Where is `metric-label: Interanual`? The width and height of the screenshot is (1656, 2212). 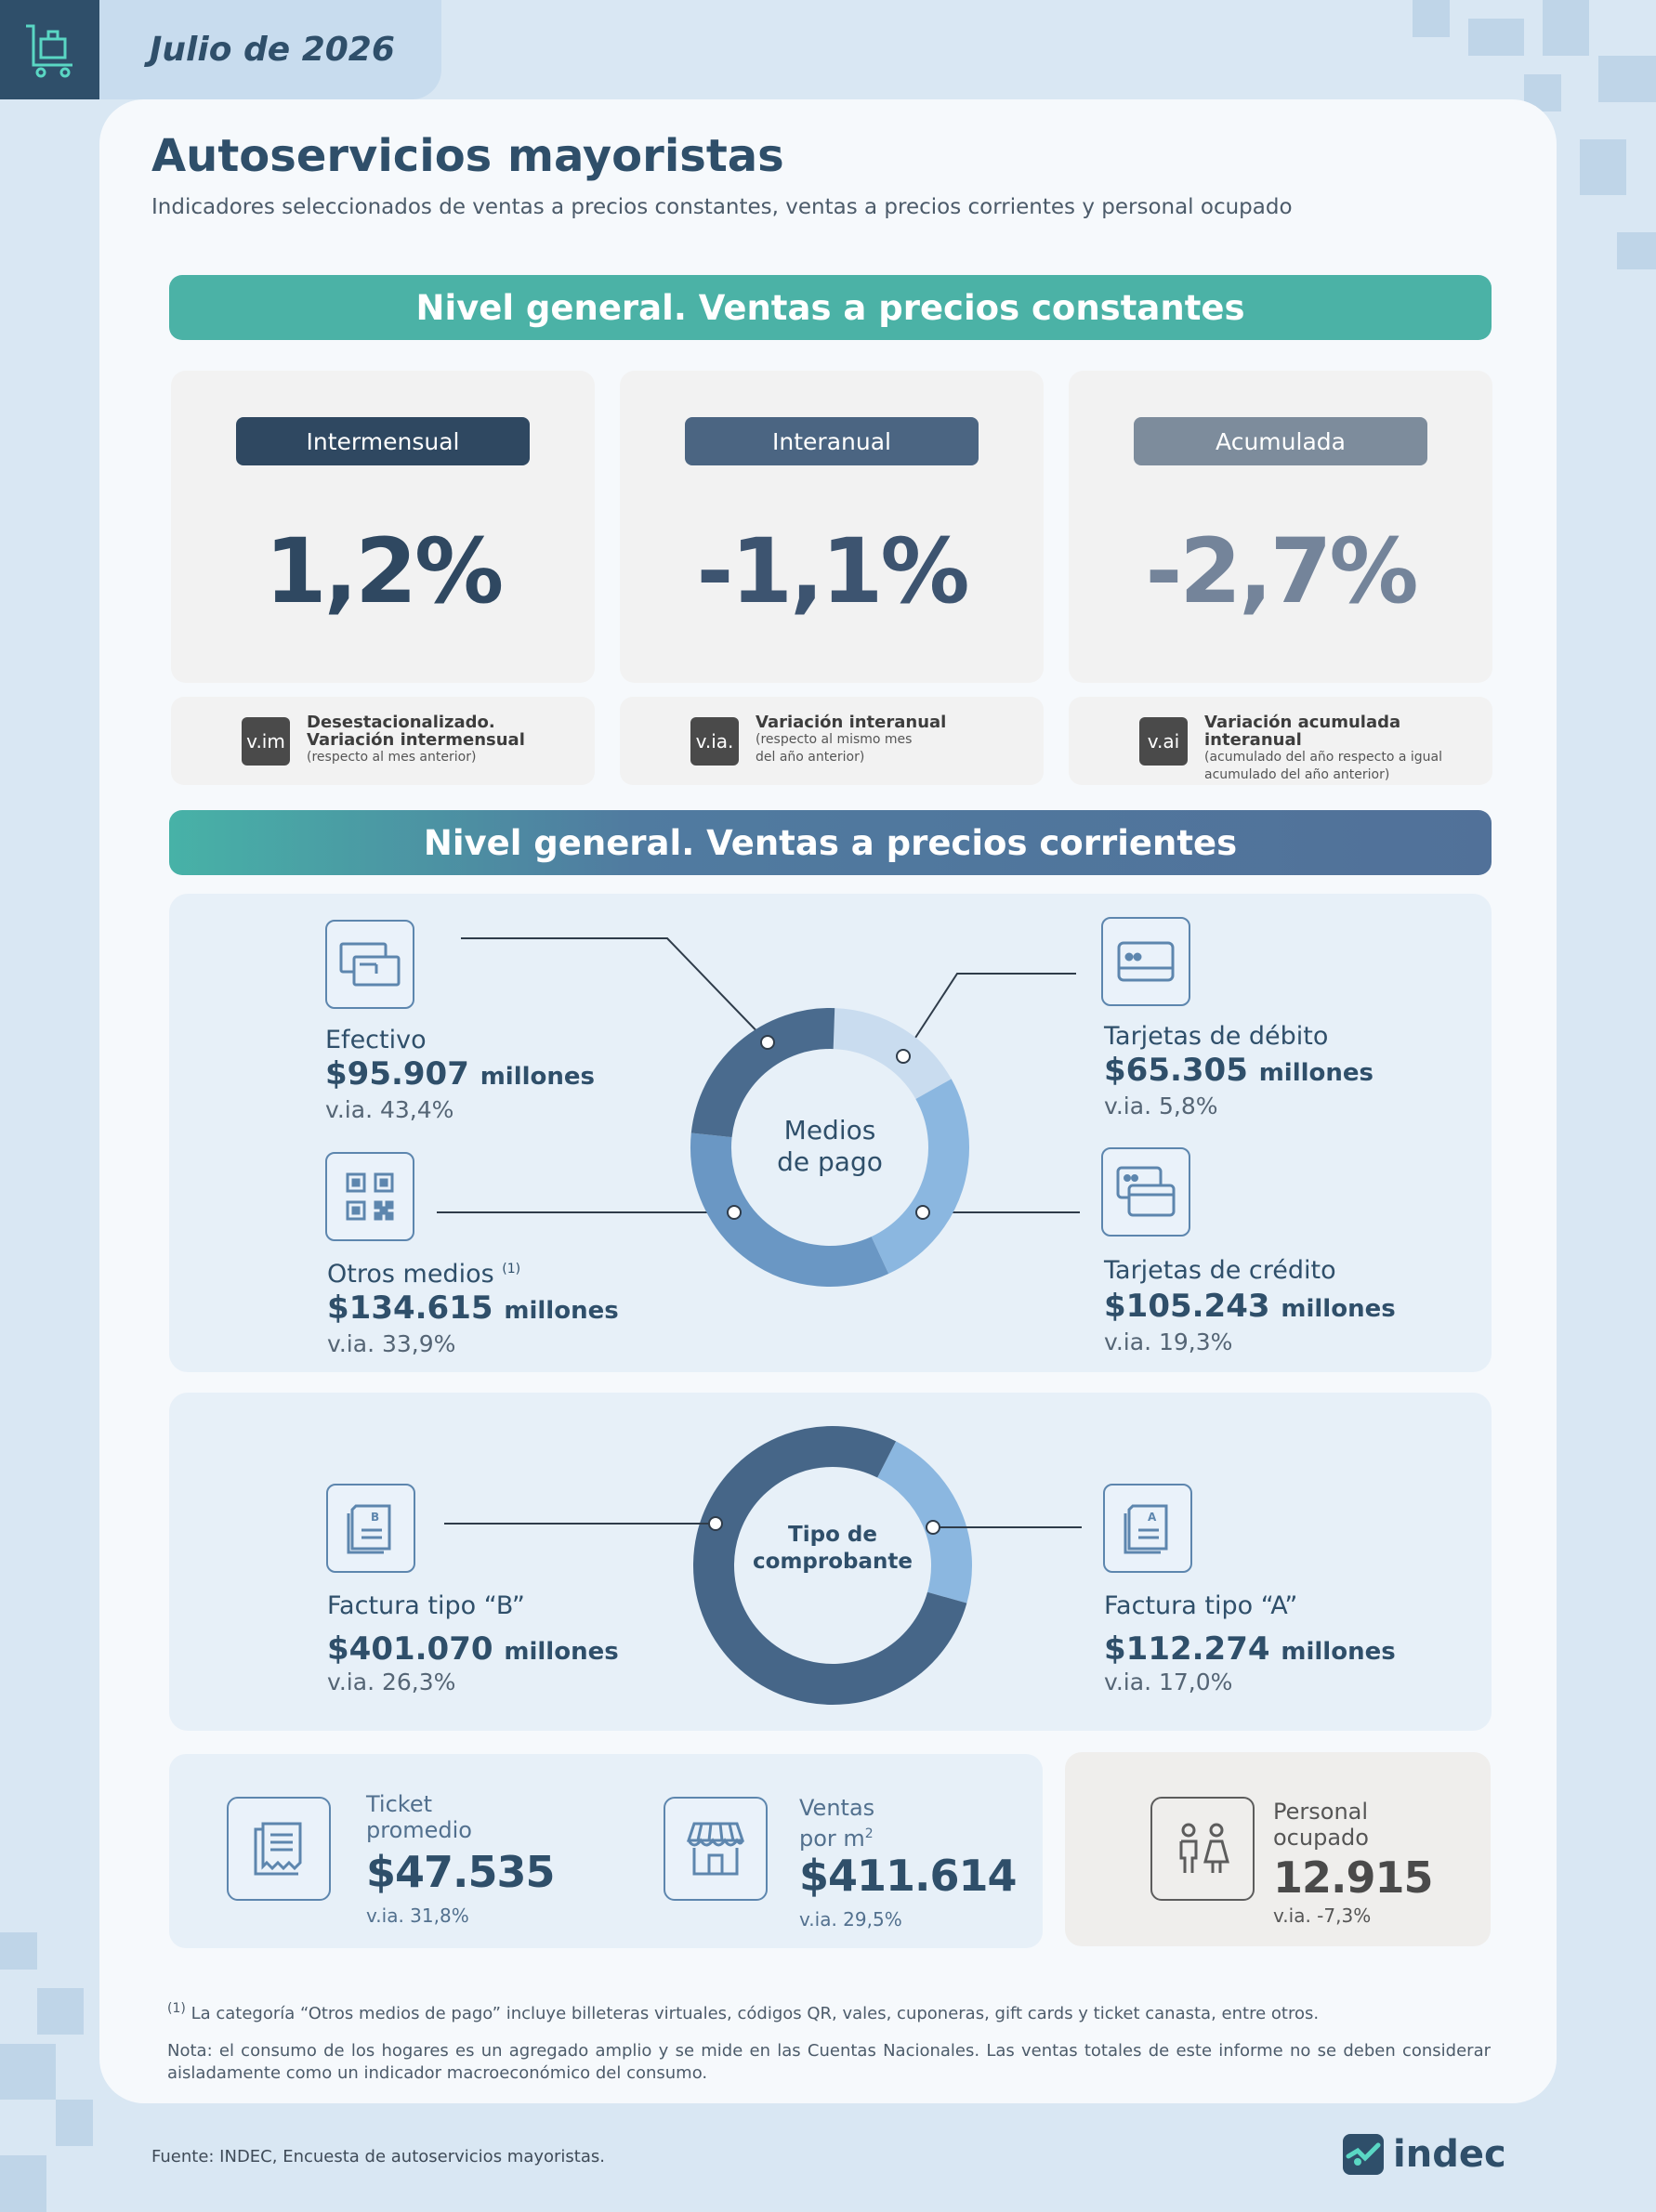
metric-label: Interanual is located at coordinates (832, 441).